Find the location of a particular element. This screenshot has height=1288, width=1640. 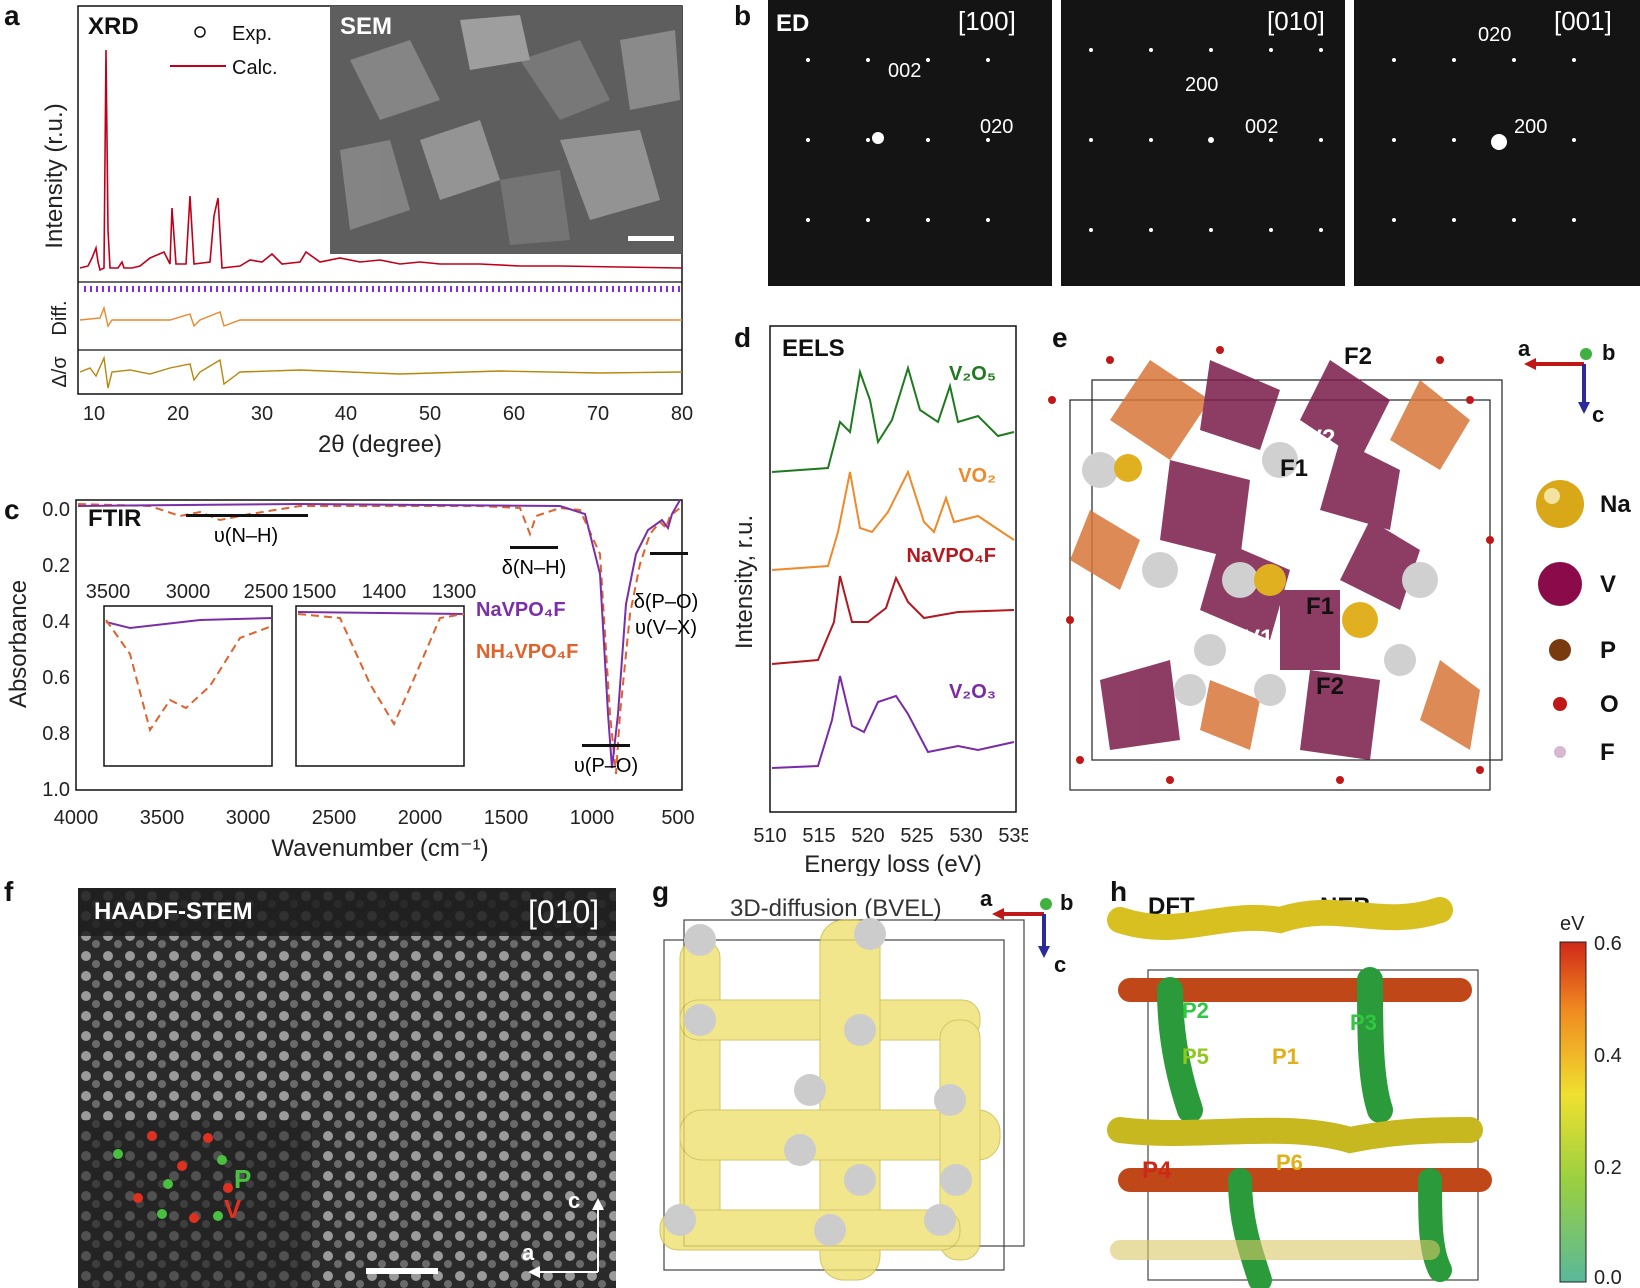

svg-text: 530 is located at coordinates (965, 836).